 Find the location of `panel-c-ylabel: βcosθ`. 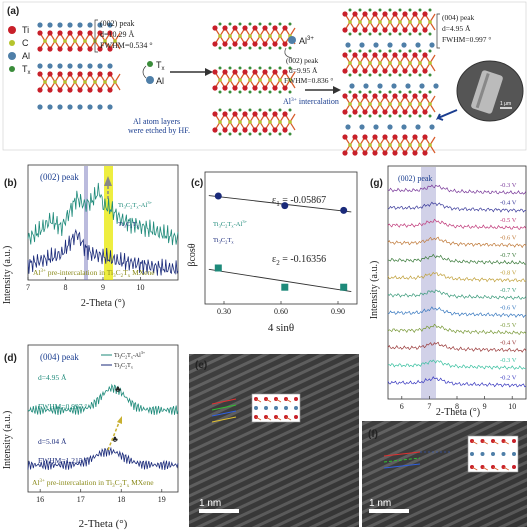

panel-c-ylabel: βcosθ is located at coordinates (192, 254).